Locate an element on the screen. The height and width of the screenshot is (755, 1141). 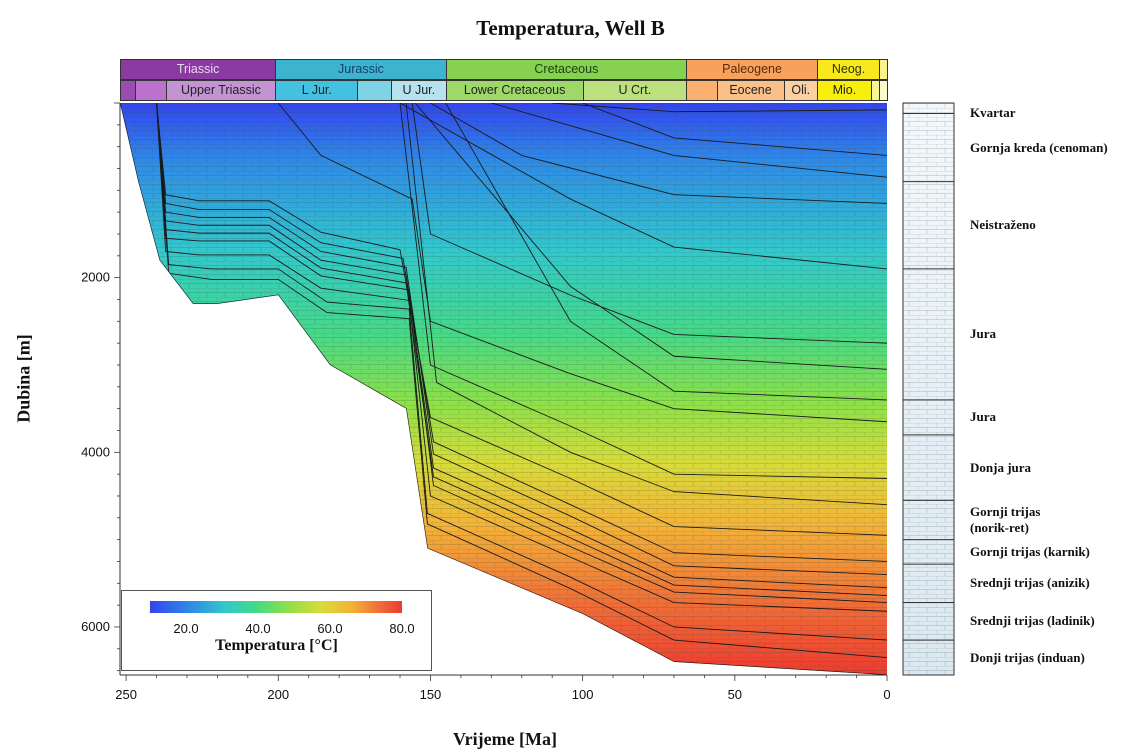
stratigraphy-label-line: Kvartar is located at coordinates (993, 112).